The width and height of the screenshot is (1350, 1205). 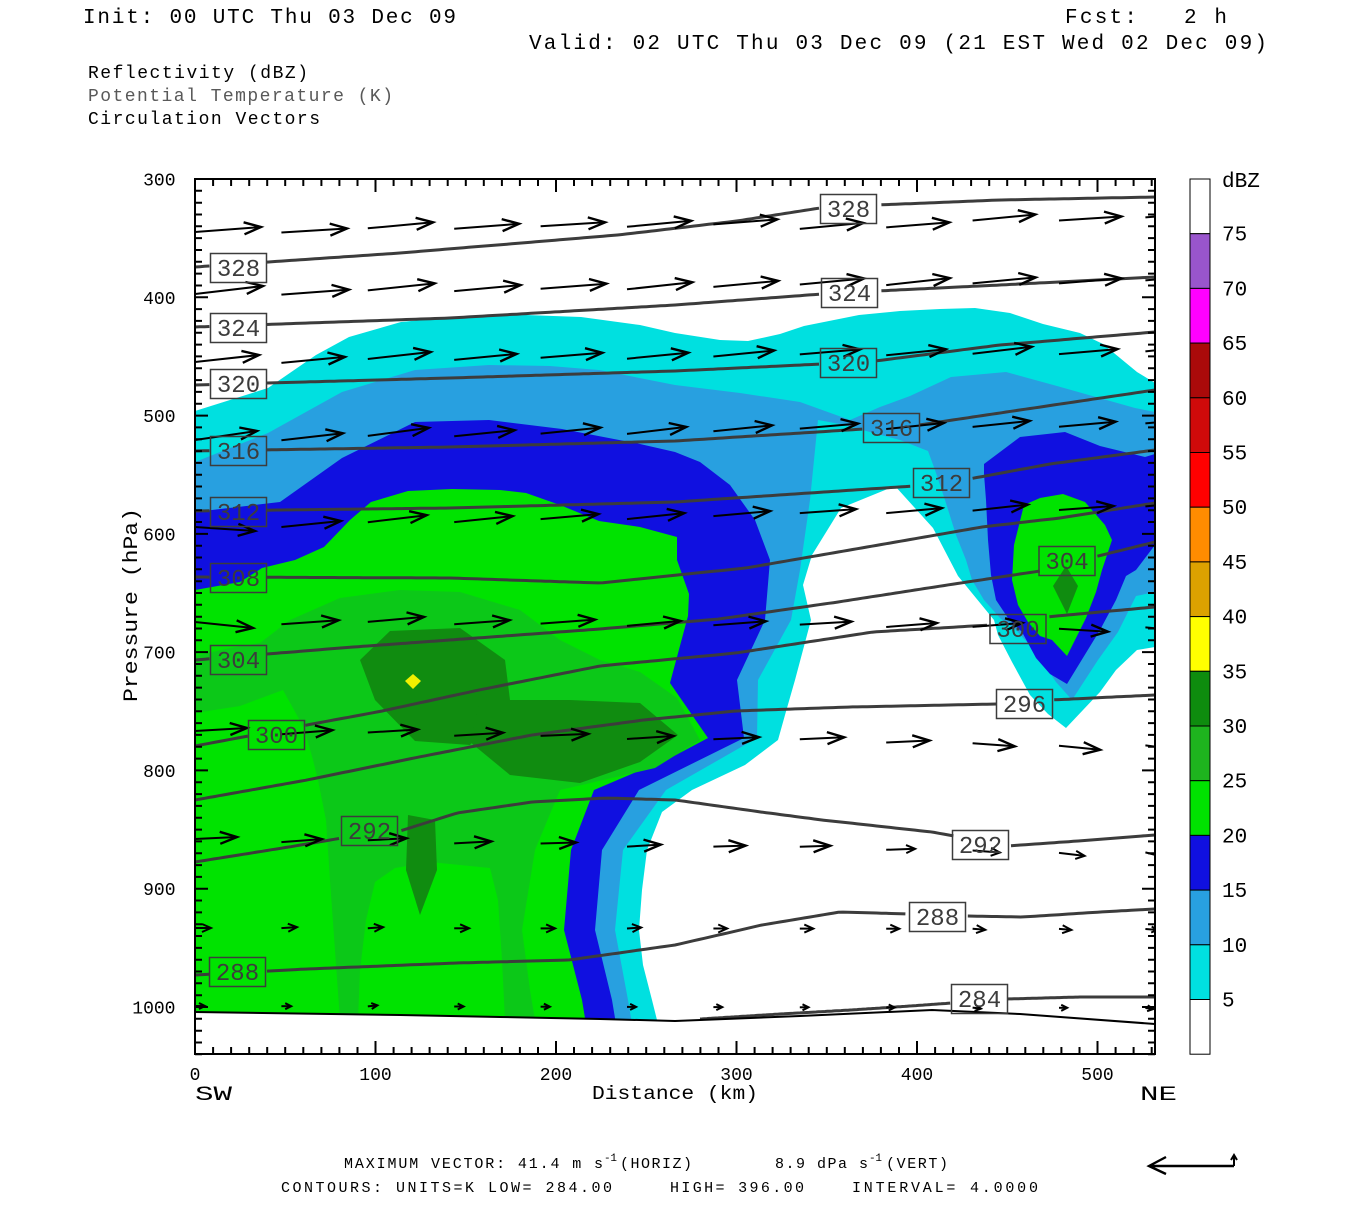 What do you see at coordinates (1234, 783) in the screenshot?
I see `svg-text: 25` at bounding box center [1234, 783].